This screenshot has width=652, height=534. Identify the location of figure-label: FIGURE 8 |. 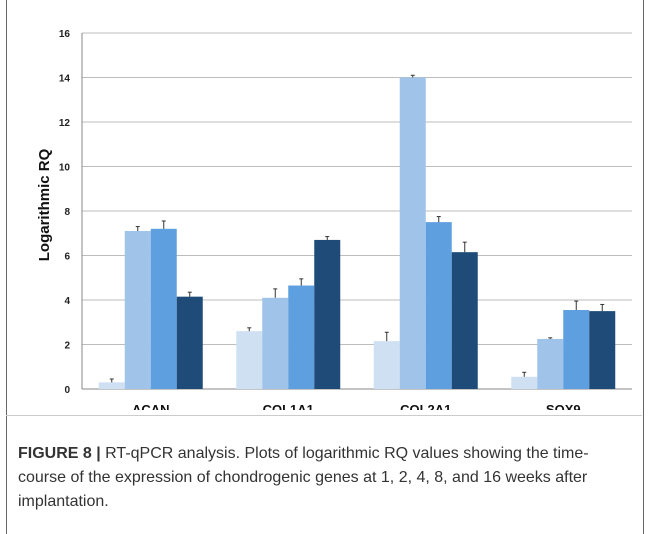
(59, 453).